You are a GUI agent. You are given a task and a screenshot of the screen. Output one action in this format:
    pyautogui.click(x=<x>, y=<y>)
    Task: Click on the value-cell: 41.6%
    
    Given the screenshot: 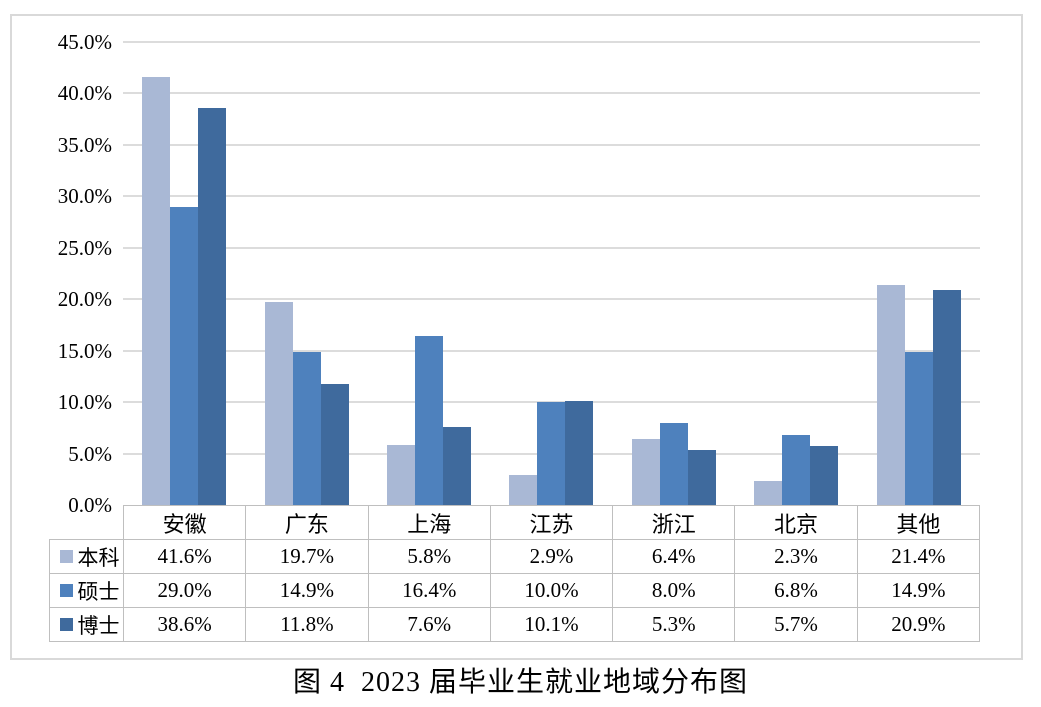 What is the action you would take?
    pyautogui.click(x=184, y=556)
    